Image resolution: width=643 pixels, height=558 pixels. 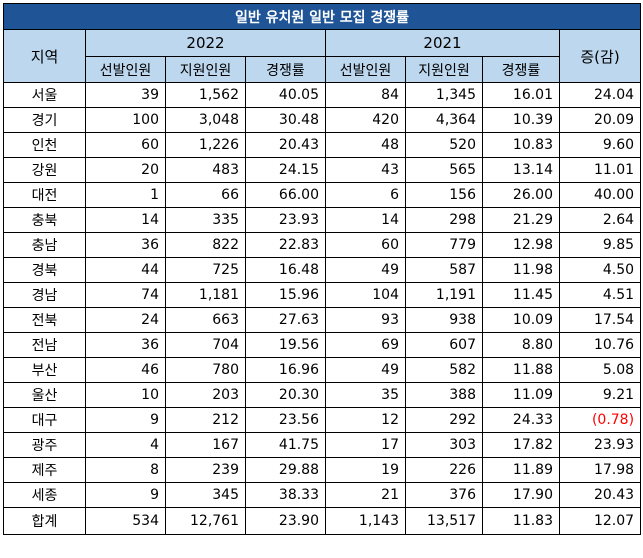 I want to click on region-header: 지역, so click(x=44, y=56).